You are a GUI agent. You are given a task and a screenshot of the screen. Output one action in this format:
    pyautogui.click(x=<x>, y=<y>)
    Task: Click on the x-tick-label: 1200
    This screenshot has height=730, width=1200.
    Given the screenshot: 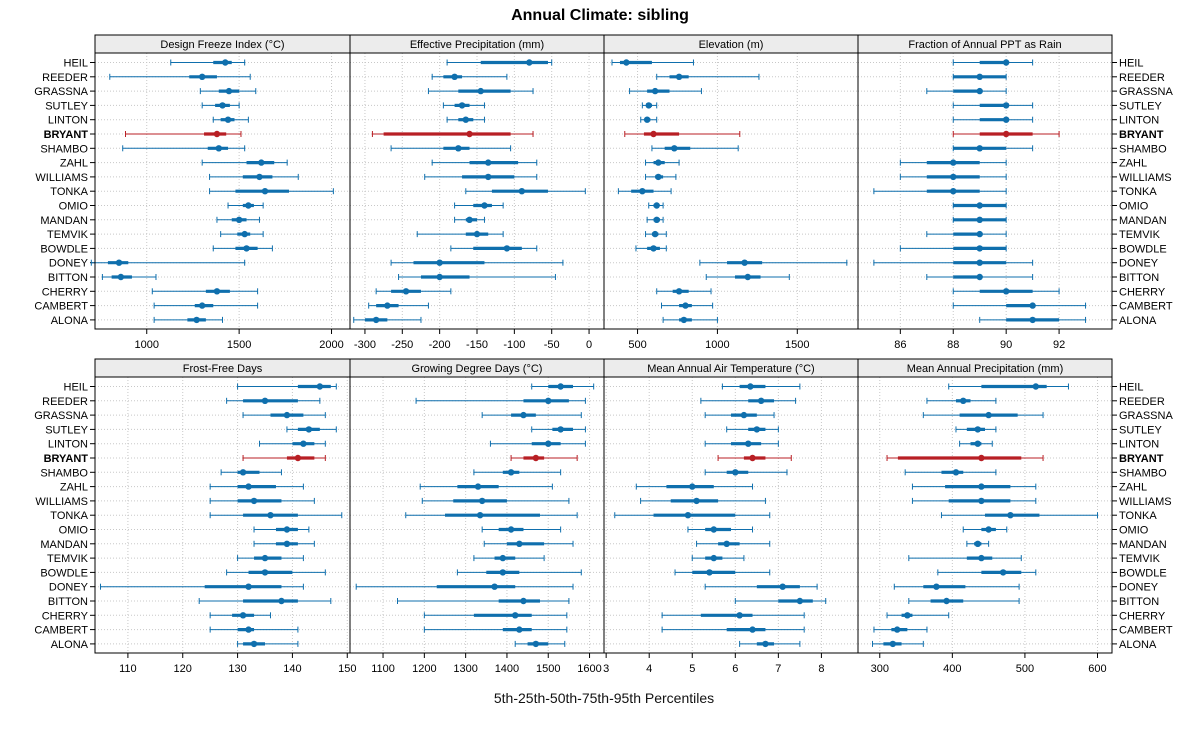 What is the action you would take?
    pyautogui.click(x=424, y=669)
    